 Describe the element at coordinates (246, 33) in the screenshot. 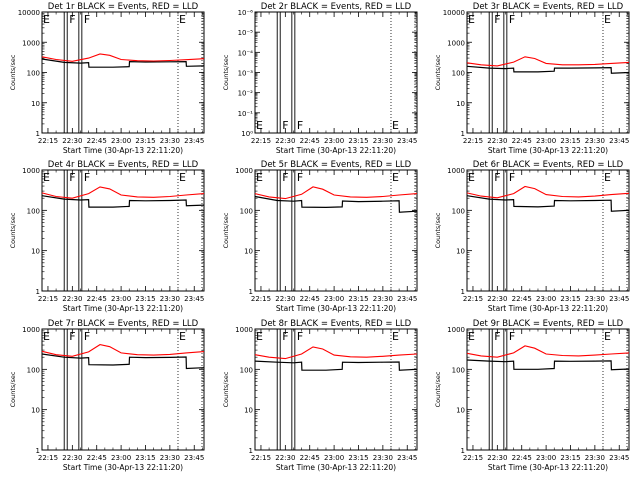

I see `y-tick-label: 10⁻⁵` at that location.